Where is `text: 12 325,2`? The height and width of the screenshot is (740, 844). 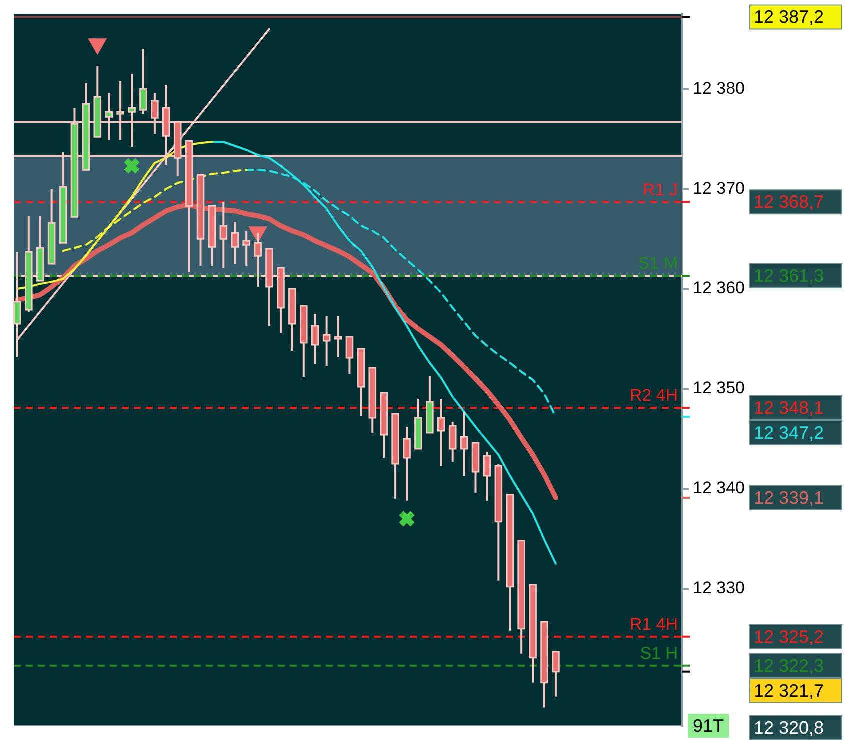 text: 12 325,2 is located at coordinates (789, 636).